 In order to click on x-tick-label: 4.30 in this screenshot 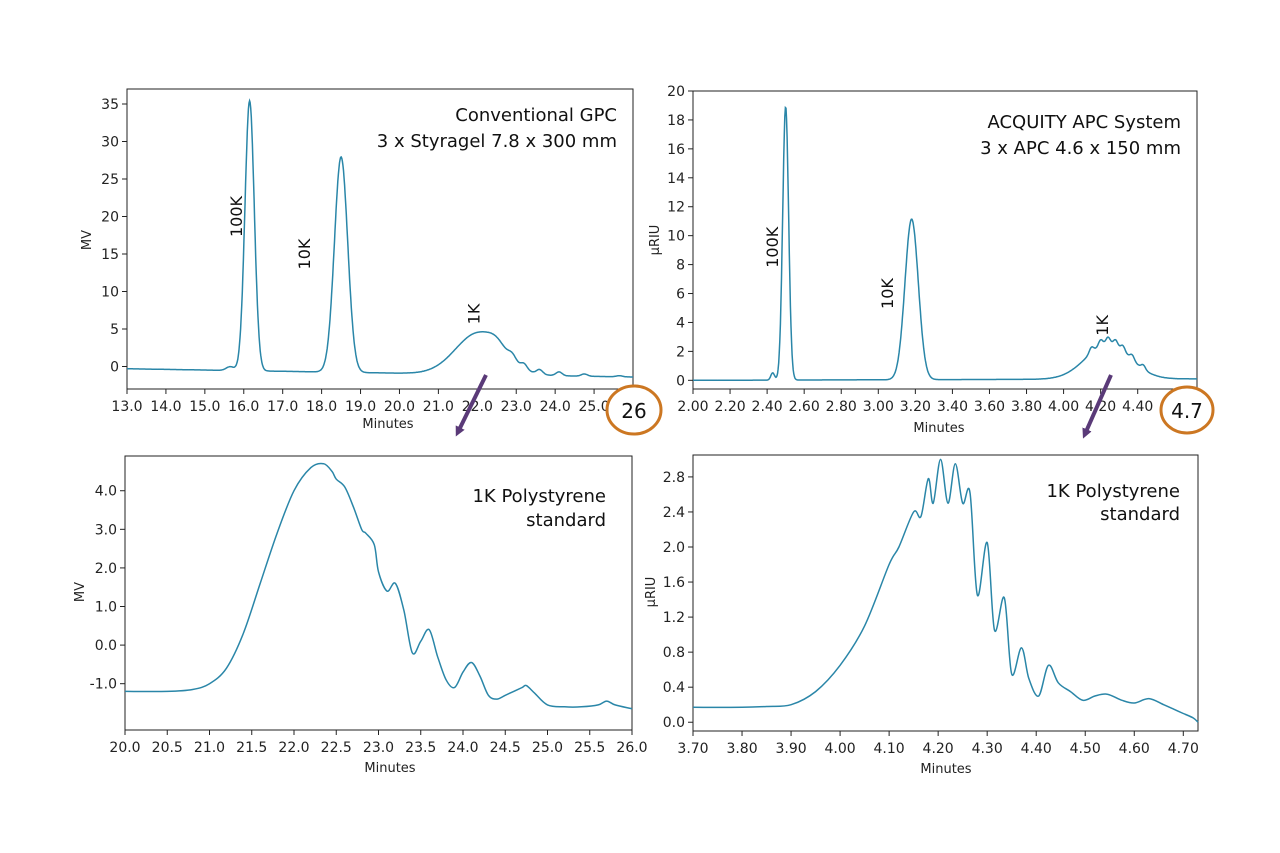, I will do `click(987, 749)`.